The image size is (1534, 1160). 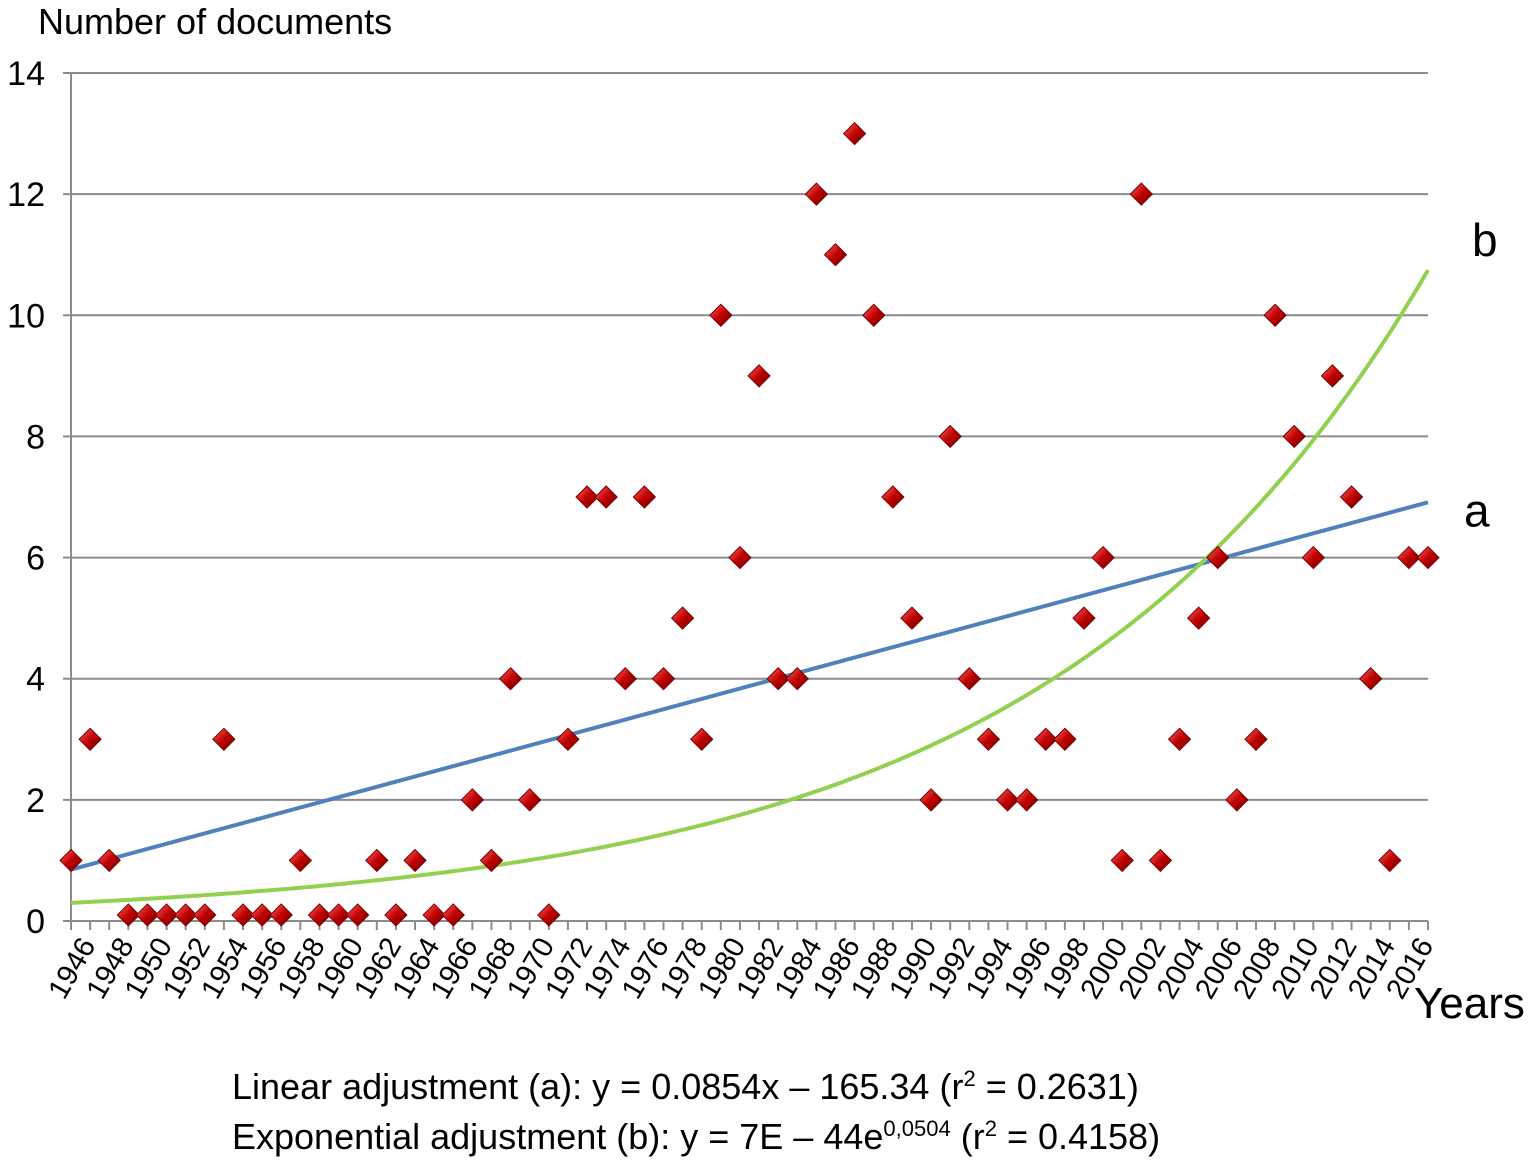 I want to click on y-tick-label: 4, so click(x=35, y=680).